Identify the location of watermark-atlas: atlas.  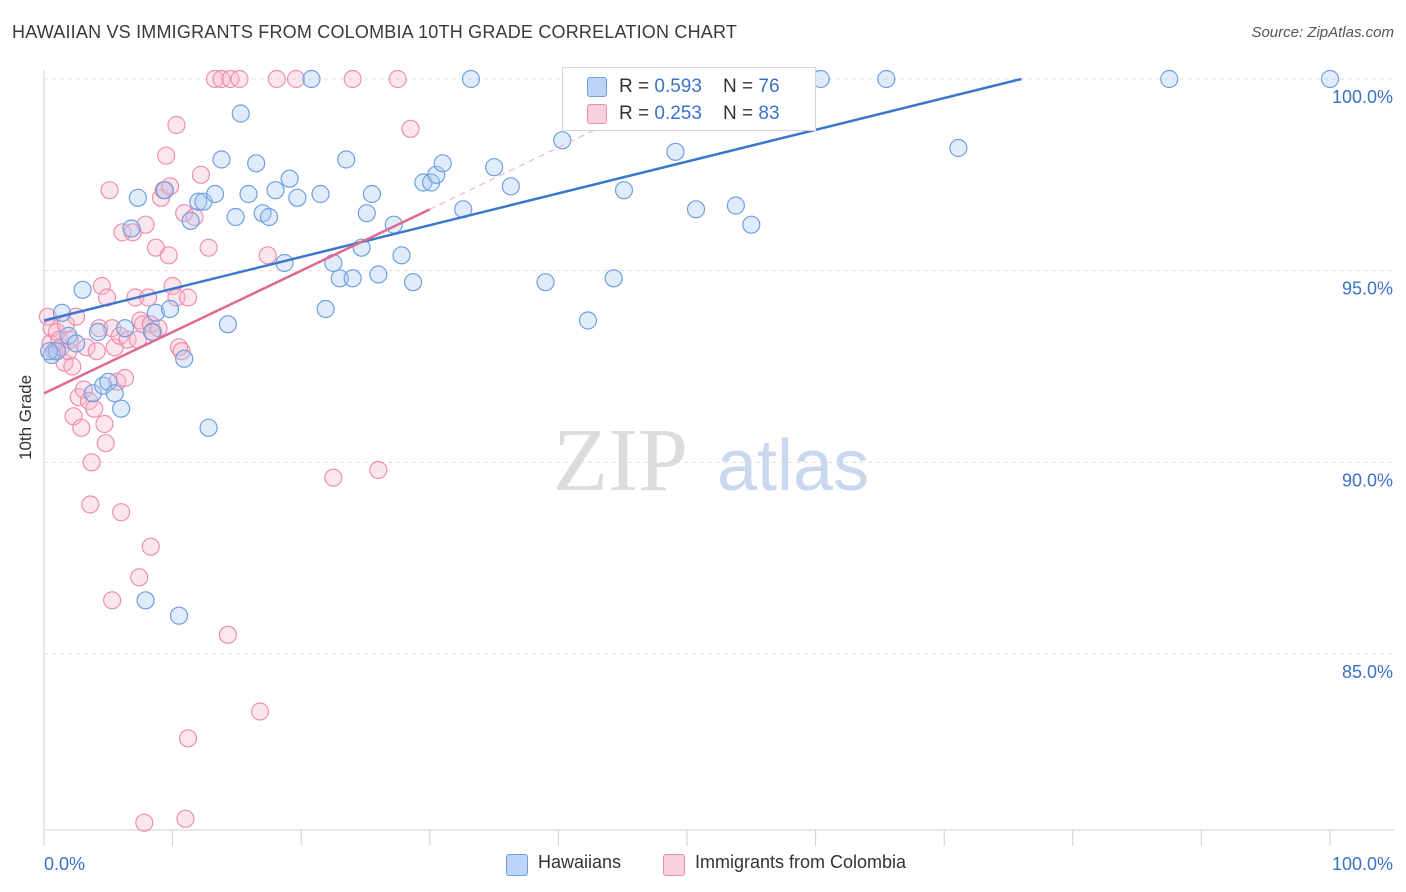
(793, 466).